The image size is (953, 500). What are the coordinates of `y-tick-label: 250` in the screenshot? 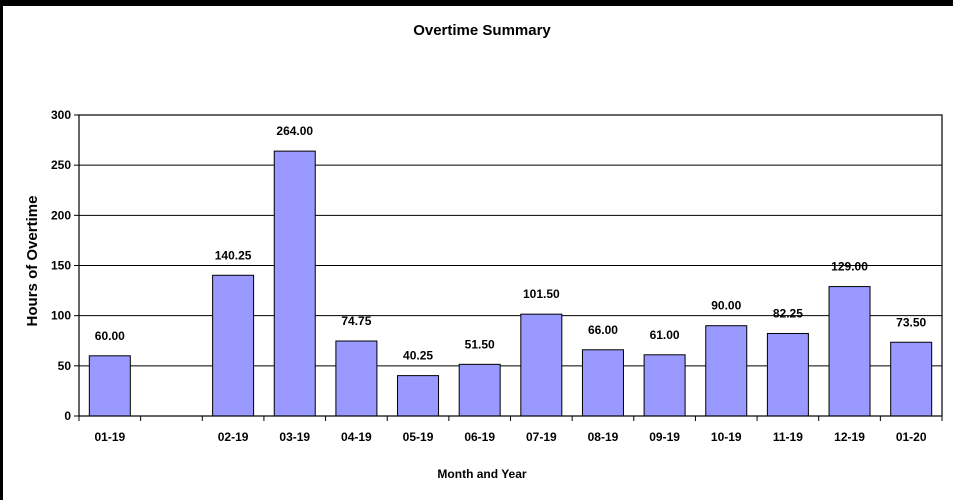 It's located at (61, 165).